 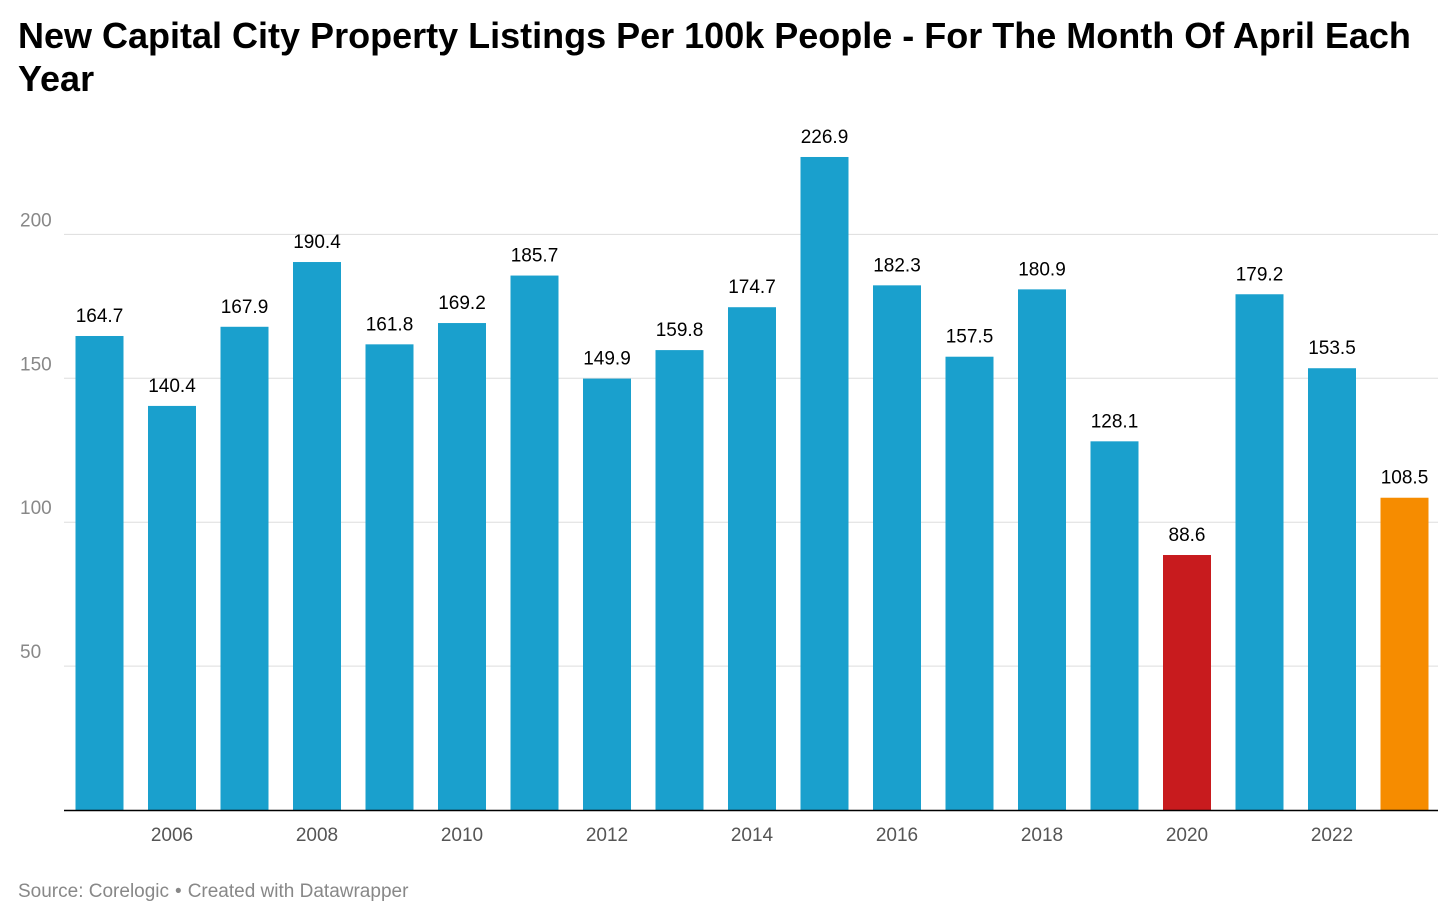 I want to click on x-tick-label: 2020, so click(x=1187, y=835).